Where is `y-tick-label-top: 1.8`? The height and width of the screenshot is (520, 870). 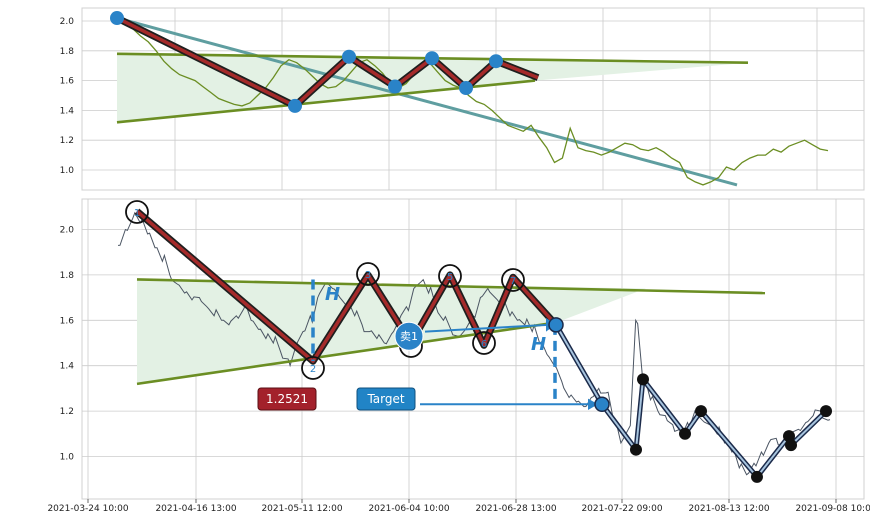 y-tick-label-top: 1.8 is located at coordinates (67, 52).